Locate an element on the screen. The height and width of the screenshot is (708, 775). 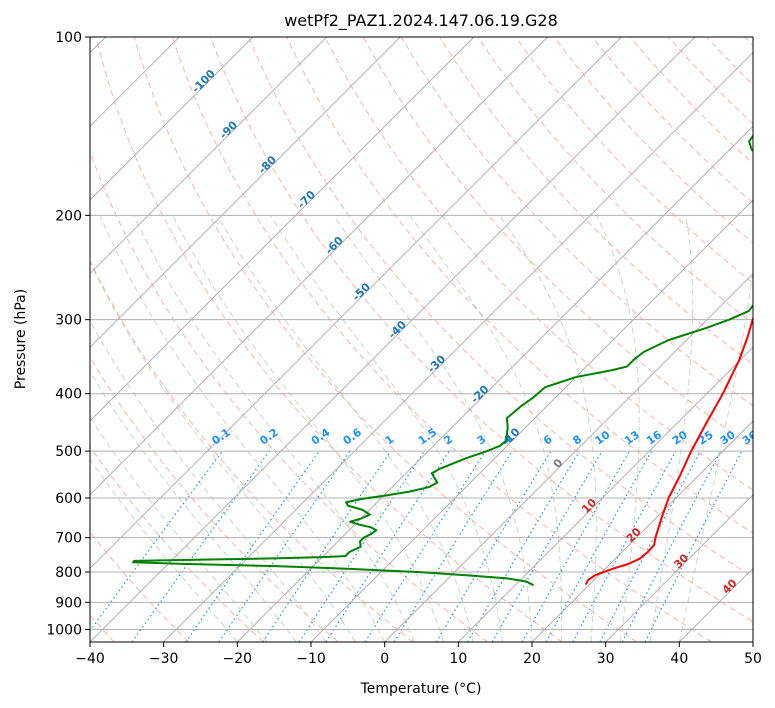
moist-adiabat--12 is located at coordinates (193, 506).